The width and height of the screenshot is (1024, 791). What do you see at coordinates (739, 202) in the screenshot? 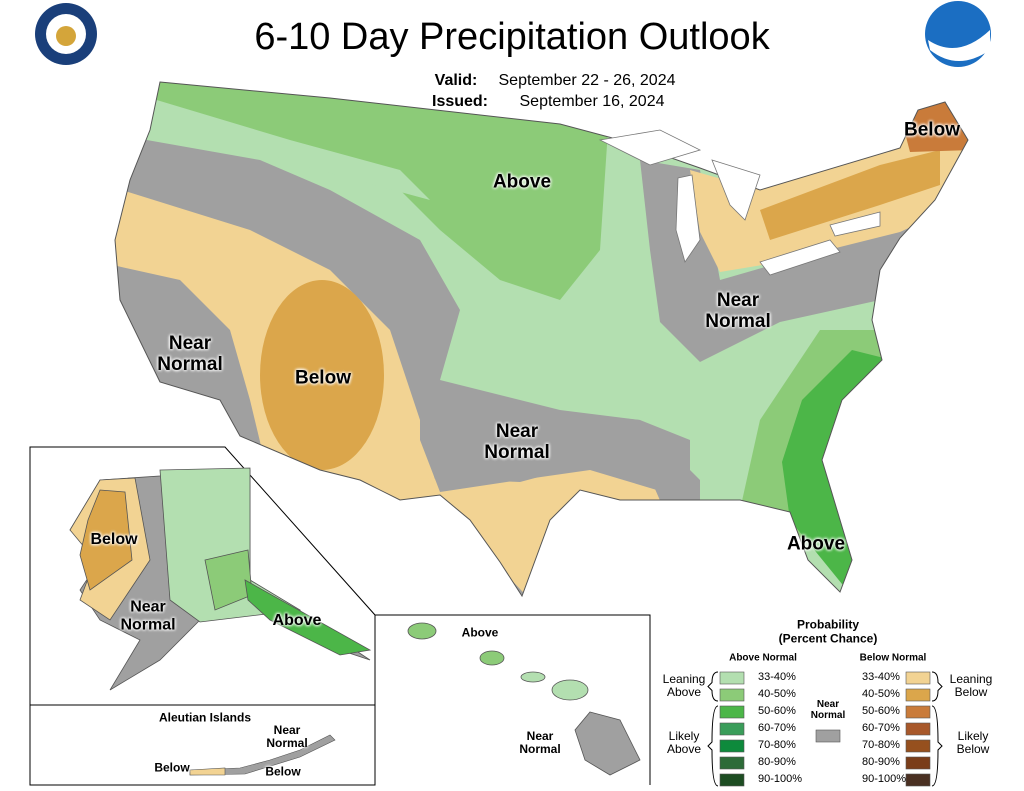
I see `great-lakes` at bounding box center [739, 202].